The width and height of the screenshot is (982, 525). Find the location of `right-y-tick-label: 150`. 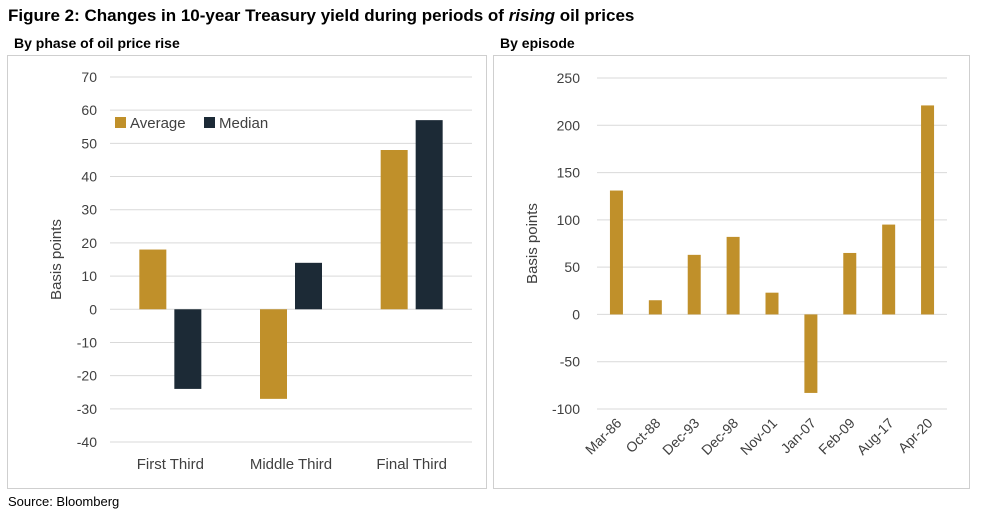

right-y-tick-label: 150 is located at coordinates (569, 173).